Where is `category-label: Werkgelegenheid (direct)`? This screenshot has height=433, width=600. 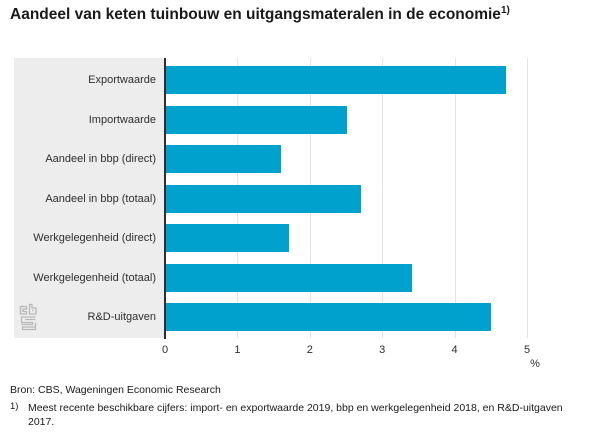 category-label: Werkgelegenheid (direct) is located at coordinates (94, 238).